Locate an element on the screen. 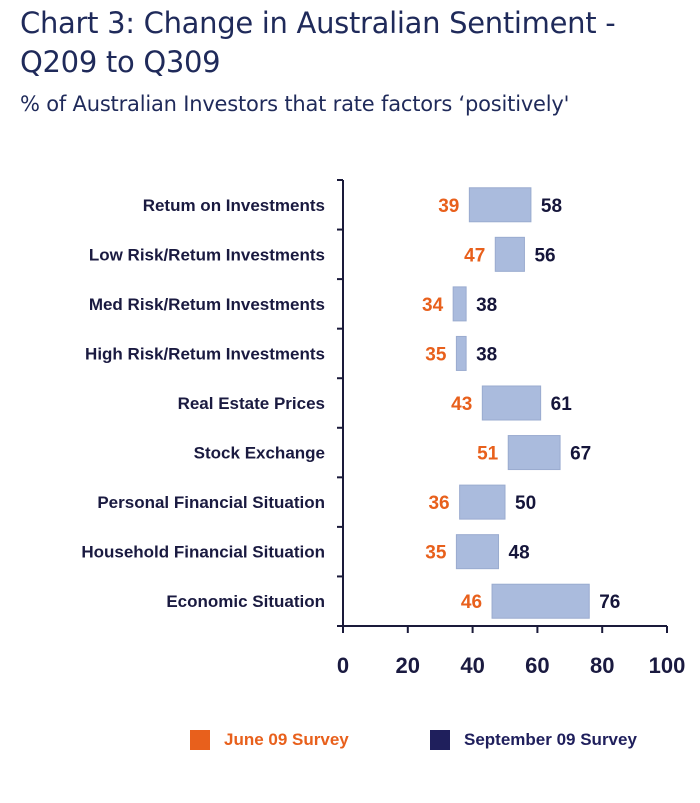  legend-label-september: September 09 Survey is located at coordinates (550, 739).